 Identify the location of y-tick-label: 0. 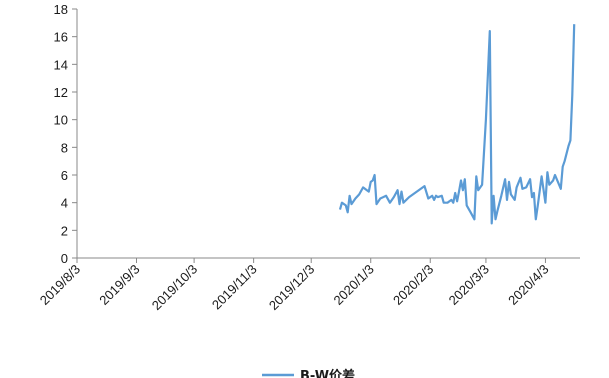
(64, 258).